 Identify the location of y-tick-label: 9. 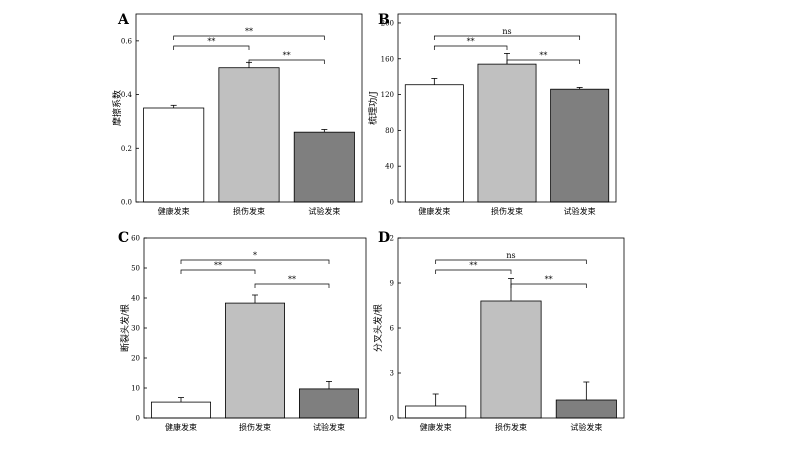
(392, 284).